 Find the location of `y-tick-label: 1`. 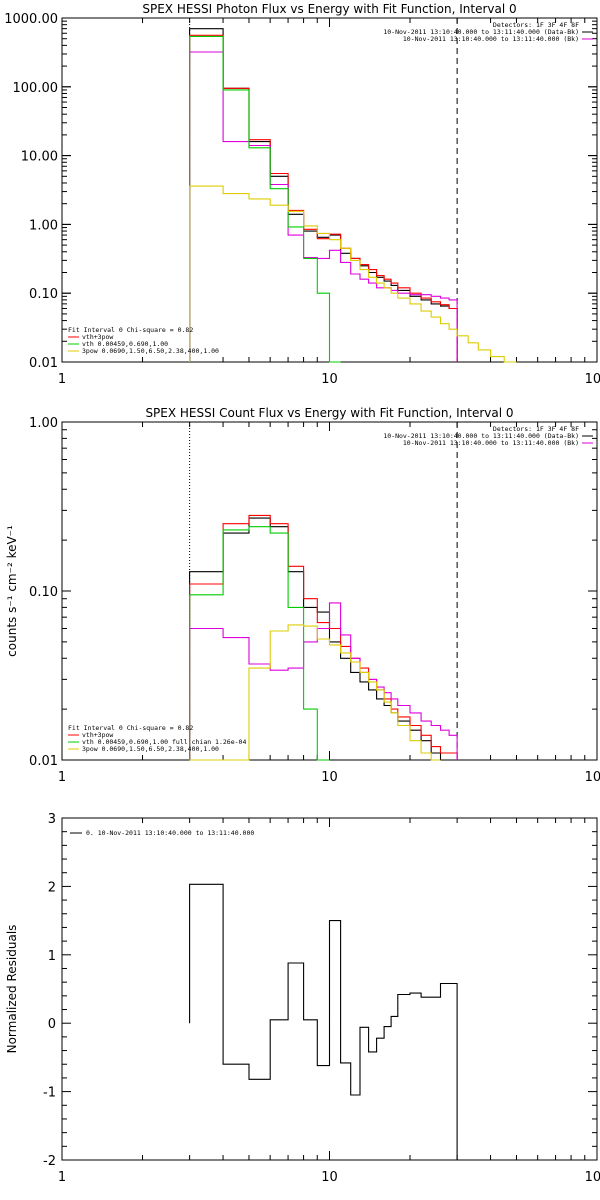

y-tick-label: 1 is located at coordinates (52, 956).